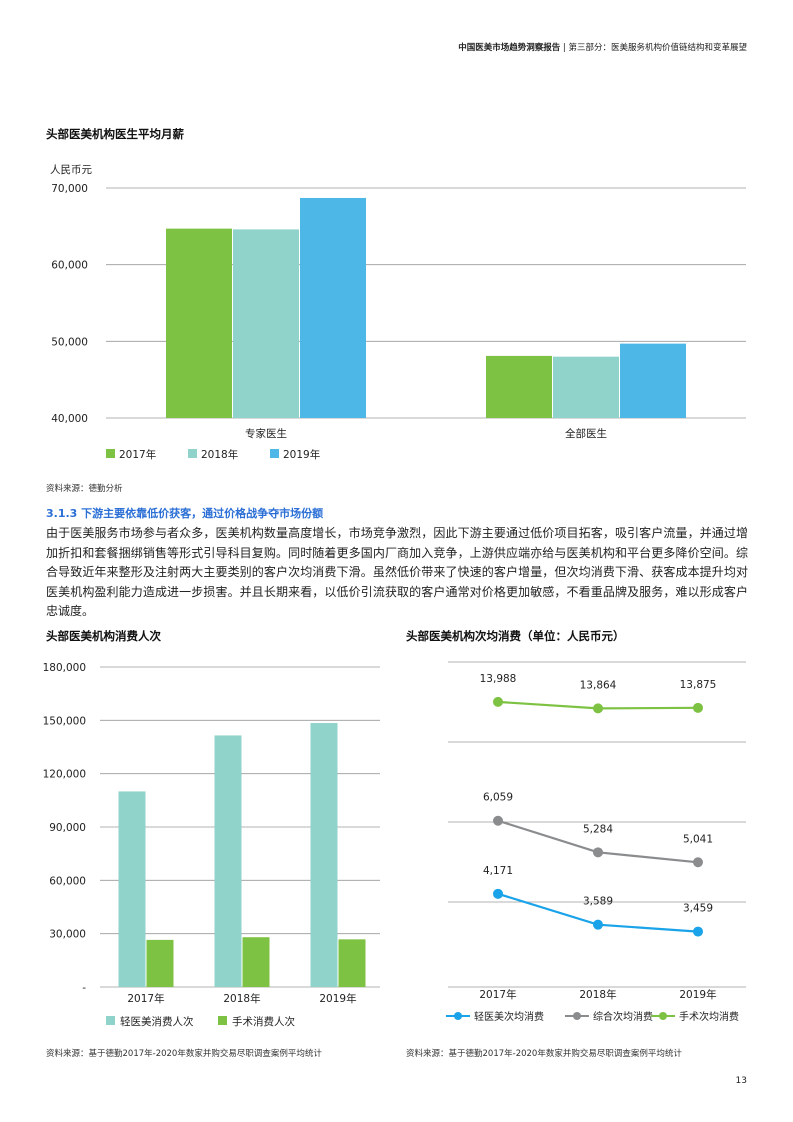 Image resolution: width=793 pixels, height=1122 pixels. Describe the element at coordinates (64, 721) in the screenshot. I see `y-tick-label: 150,000` at that location.